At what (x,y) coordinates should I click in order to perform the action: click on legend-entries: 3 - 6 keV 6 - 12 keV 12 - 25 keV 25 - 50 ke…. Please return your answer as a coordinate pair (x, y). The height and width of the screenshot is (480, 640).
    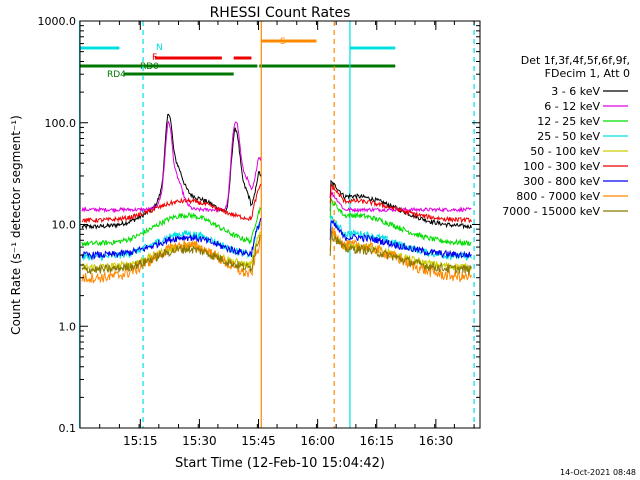
    Looking at the image, I should click on (565, 151).